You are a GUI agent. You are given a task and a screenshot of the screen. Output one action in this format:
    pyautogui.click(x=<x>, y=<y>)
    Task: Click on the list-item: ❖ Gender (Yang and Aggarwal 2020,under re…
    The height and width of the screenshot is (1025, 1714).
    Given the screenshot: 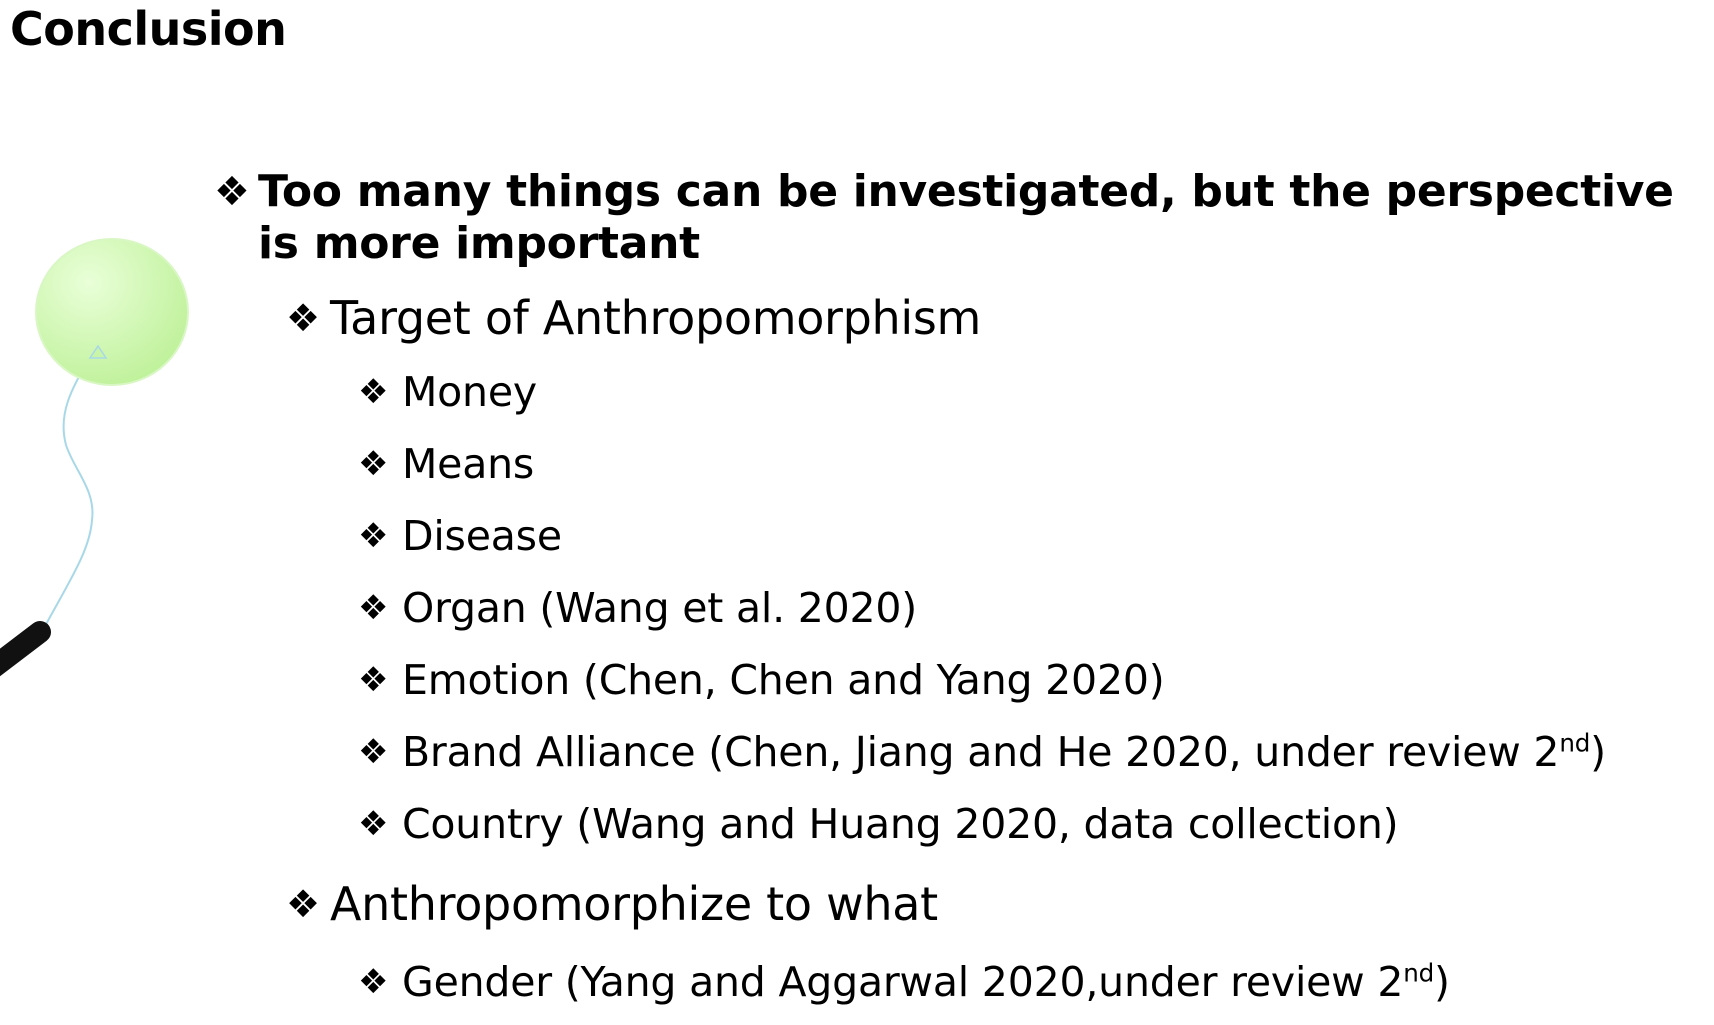 What is the action you would take?
    pyautogui.click(x=904, y=982)
    